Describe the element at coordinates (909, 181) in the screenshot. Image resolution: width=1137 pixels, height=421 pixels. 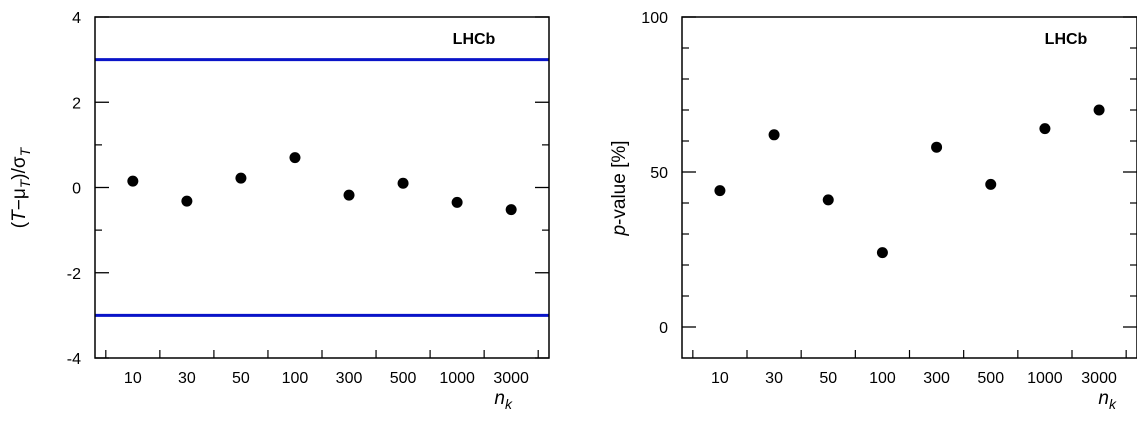
I see `right-data-points` at that location.